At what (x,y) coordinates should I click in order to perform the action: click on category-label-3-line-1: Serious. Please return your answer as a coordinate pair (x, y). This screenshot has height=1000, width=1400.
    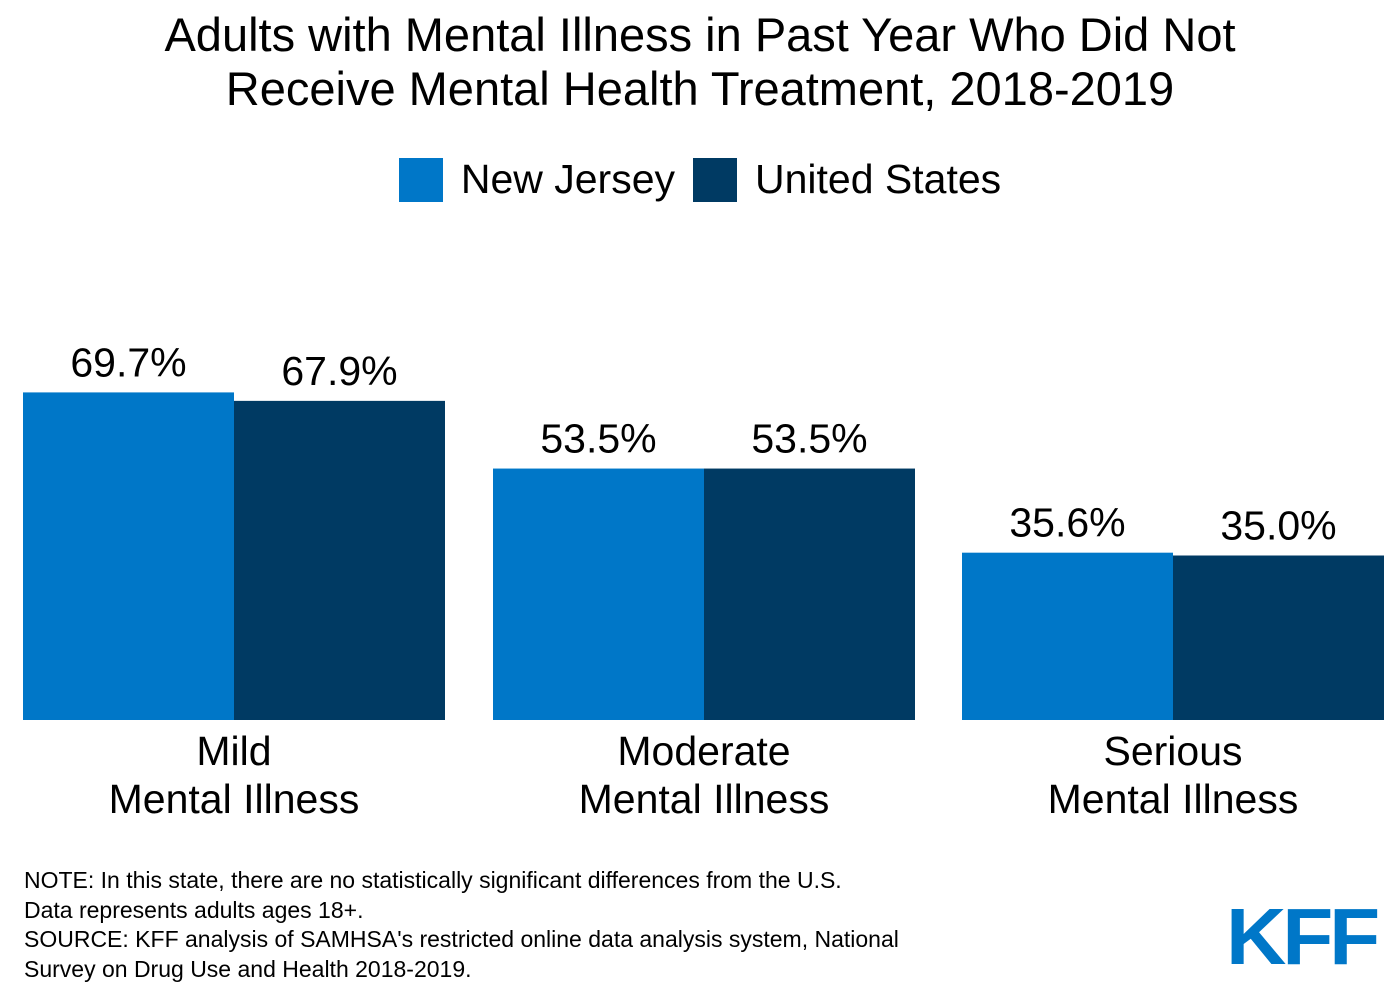
    Looking at the image, I should click on (1172, 751).